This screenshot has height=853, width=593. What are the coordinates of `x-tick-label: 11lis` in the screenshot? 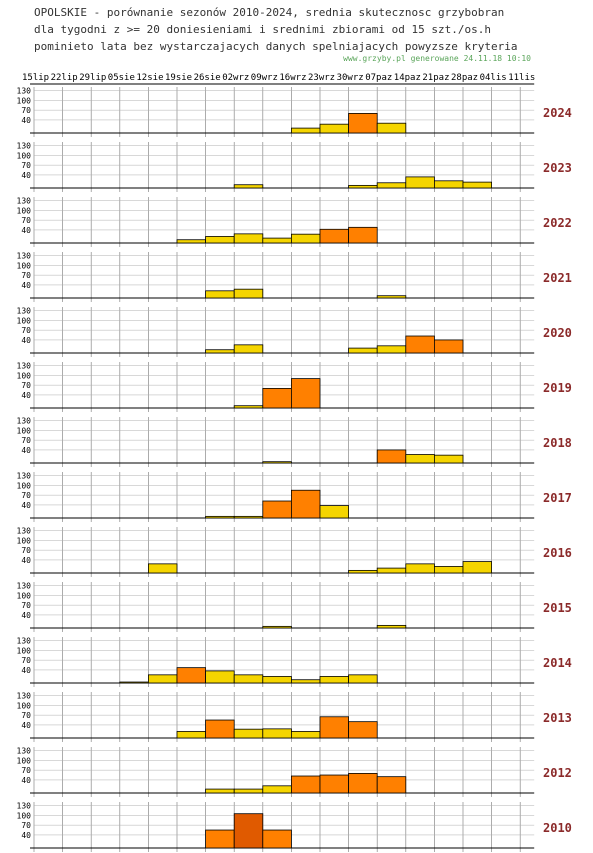 It's located at (521, 78).